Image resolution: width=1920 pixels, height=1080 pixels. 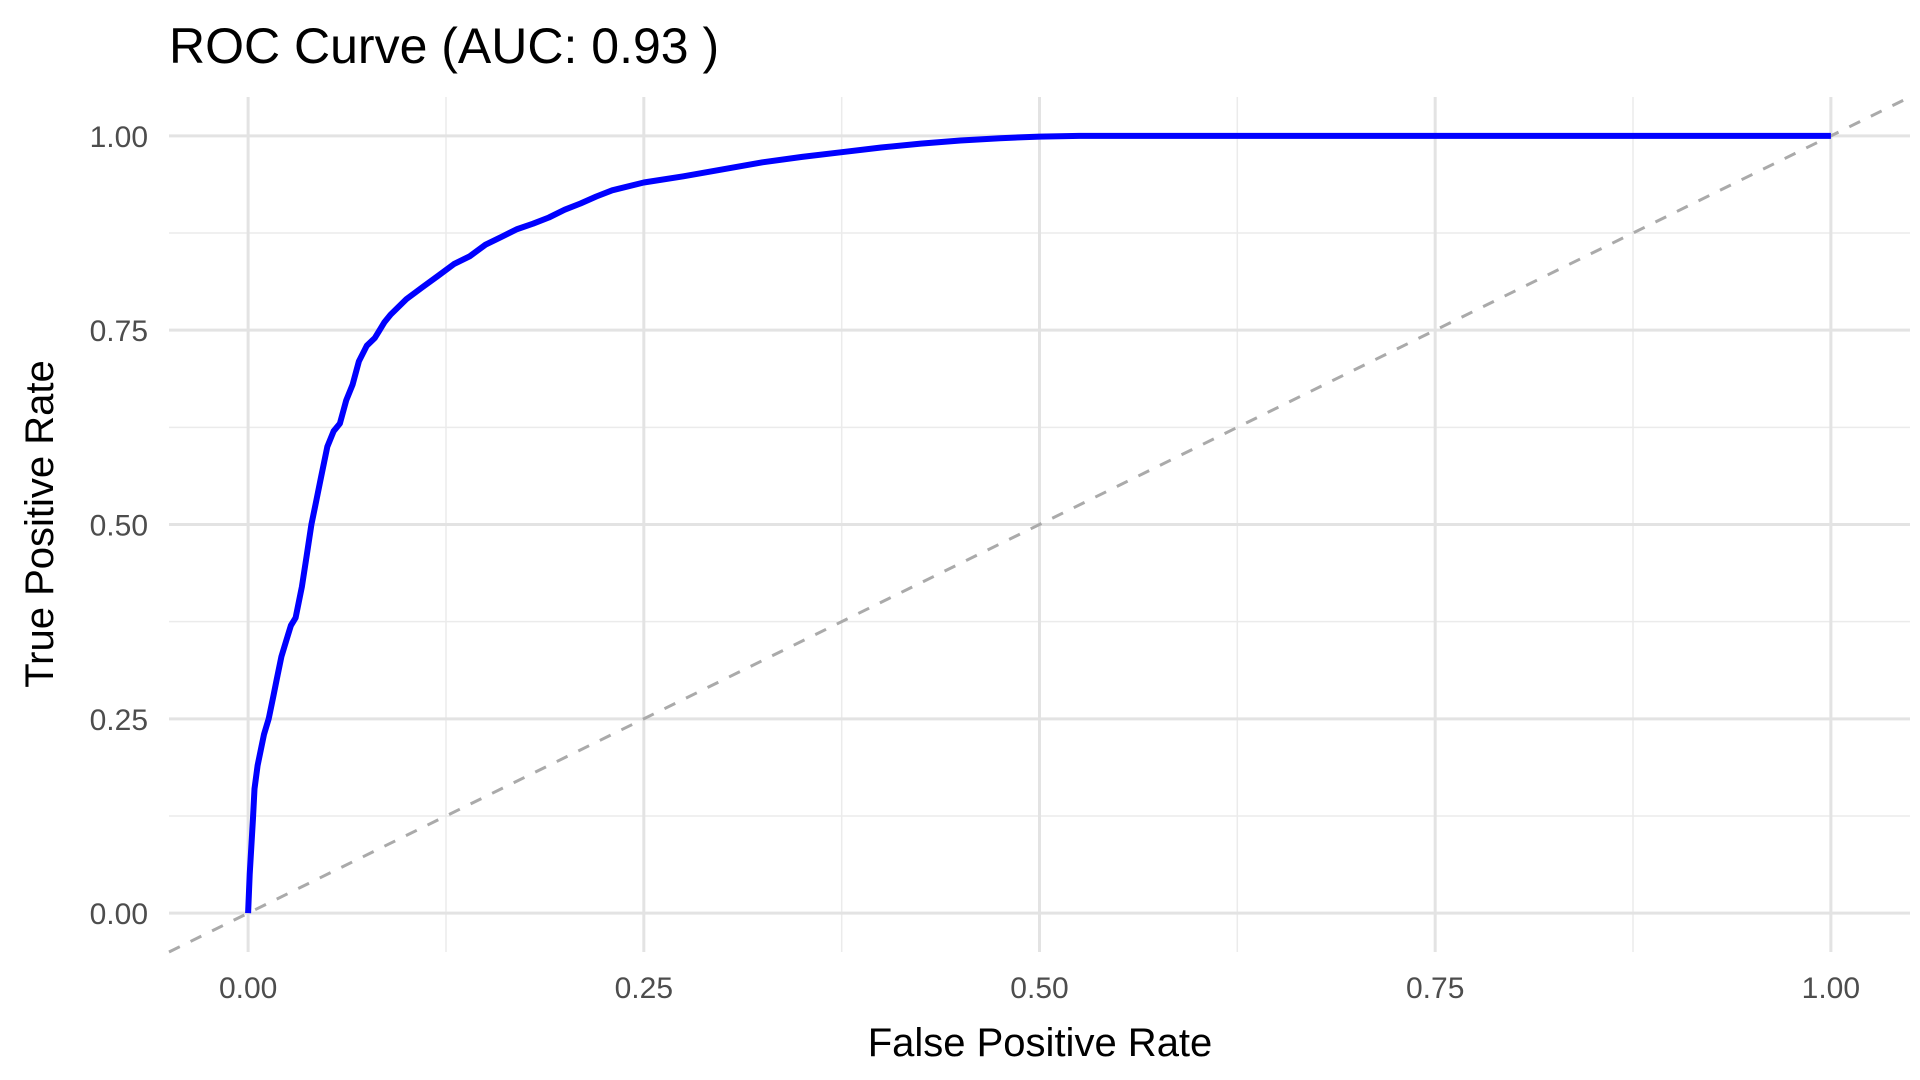 What do you see at coordinates (1039, 988) in the screenshot?
I see `x-tick-label: 0.50` at bounding box center [1039, 988].